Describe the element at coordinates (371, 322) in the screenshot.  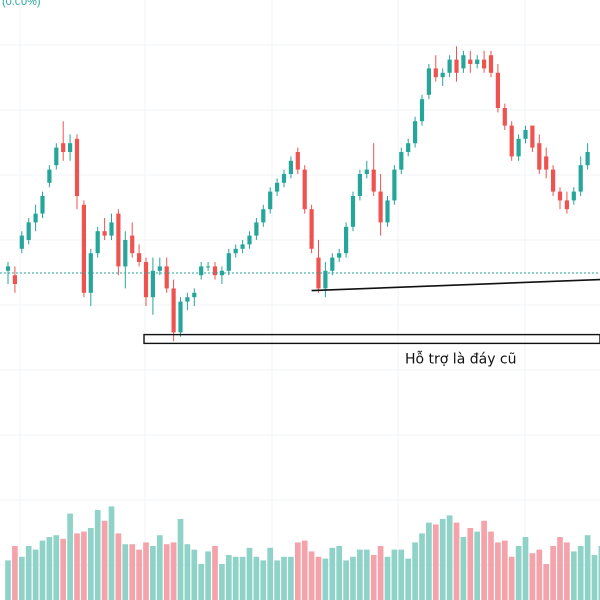
I see `annotations: Hỗ trợ là đáy cũ` at that location.